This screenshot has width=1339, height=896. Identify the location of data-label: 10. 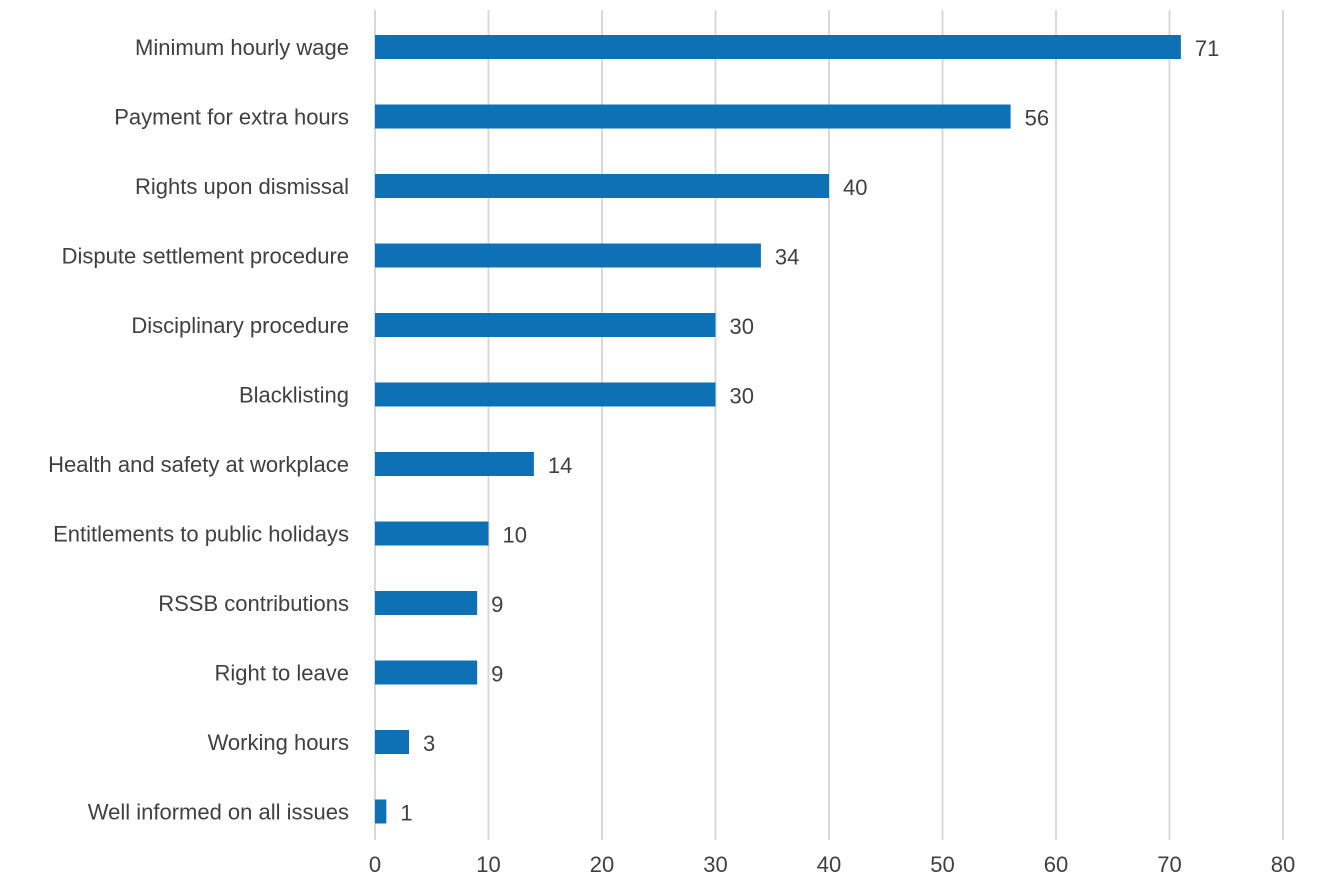
(515, 535).